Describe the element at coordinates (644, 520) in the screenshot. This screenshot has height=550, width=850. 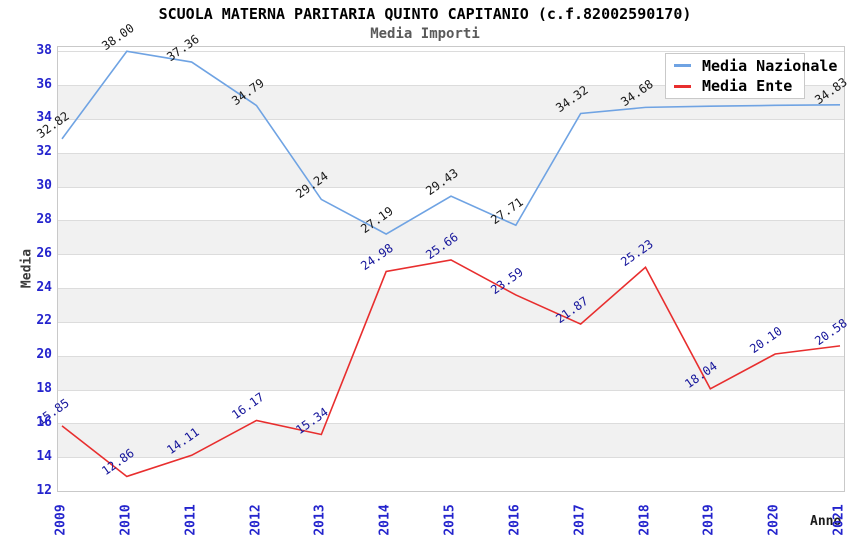
I see `x-tick-label: 2018` at that location.